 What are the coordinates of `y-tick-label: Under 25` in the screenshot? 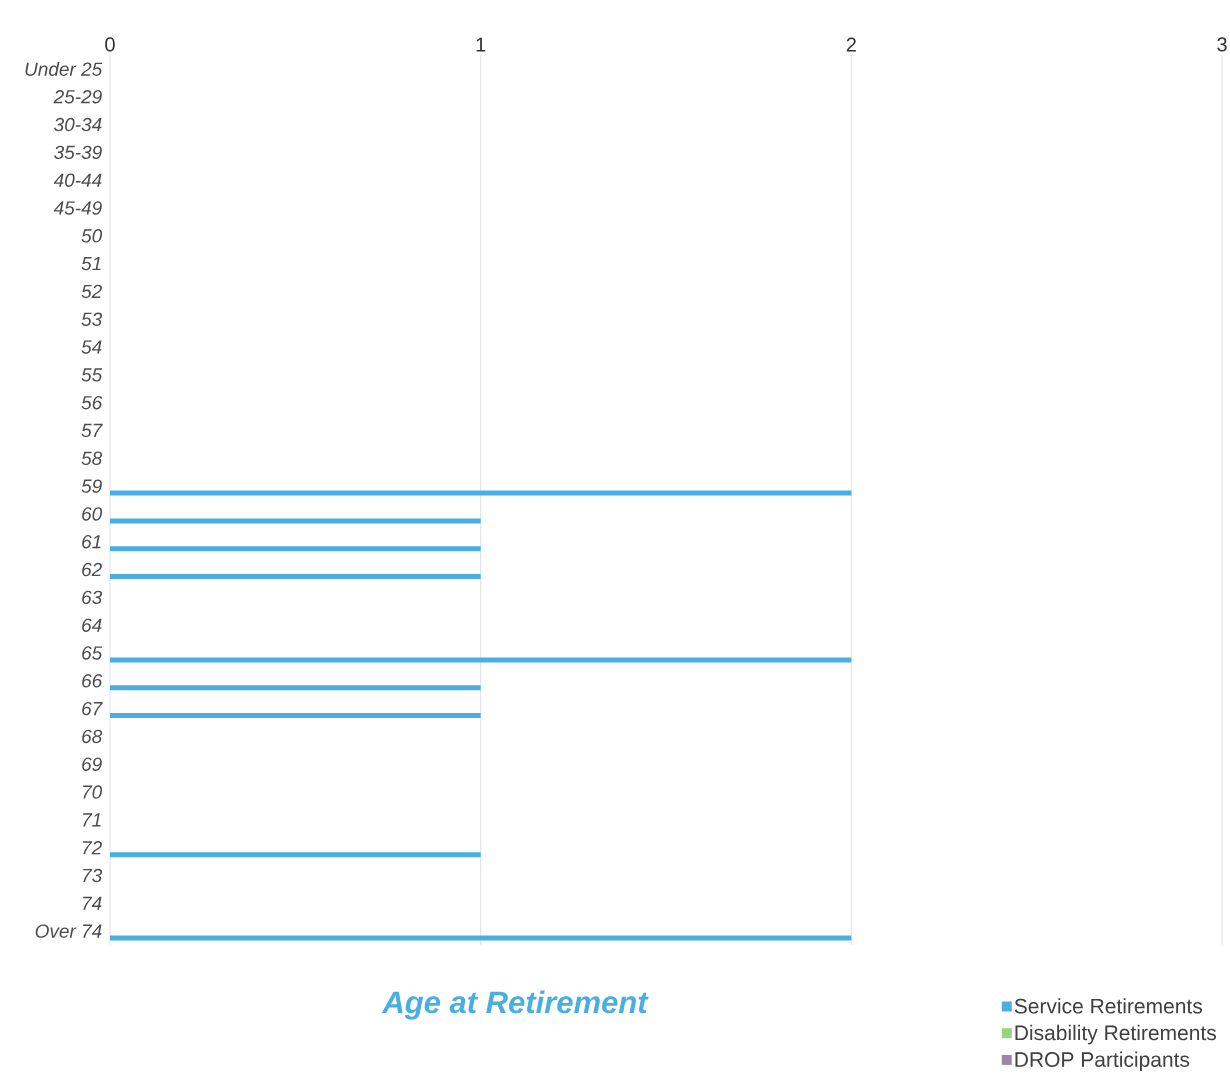 It's located at (64, 68).